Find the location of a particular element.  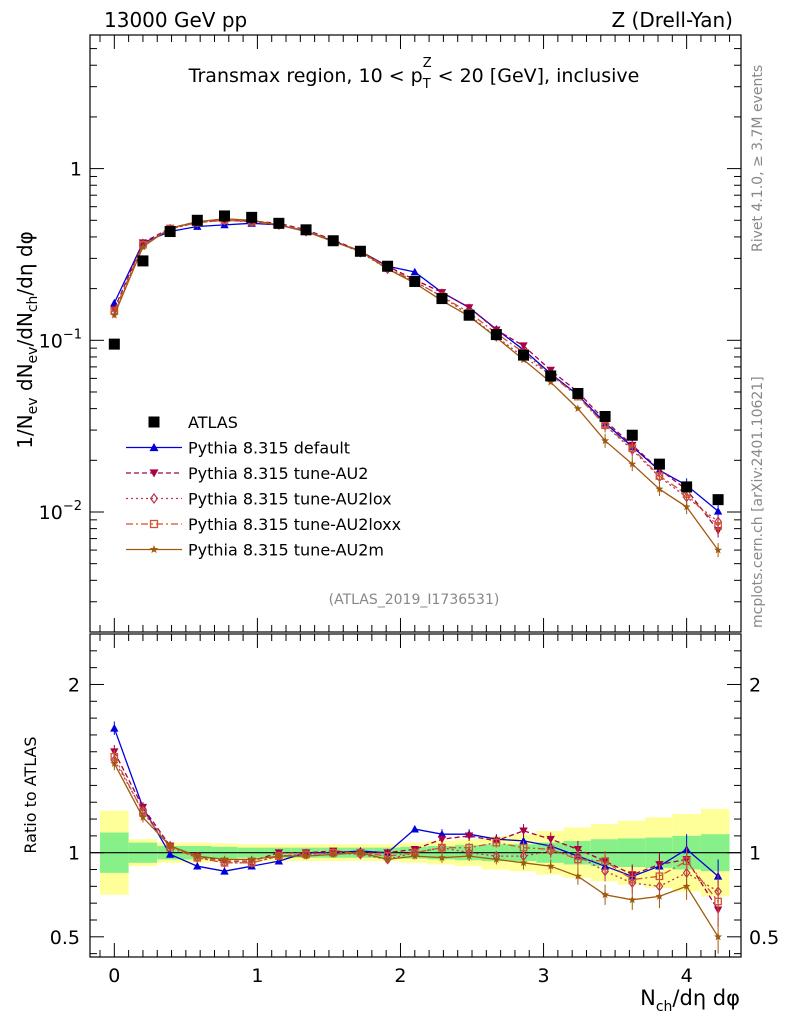

legend-item-4: Pythia 8.315 tune-AU2loxx is located at coordinates (263, 524).